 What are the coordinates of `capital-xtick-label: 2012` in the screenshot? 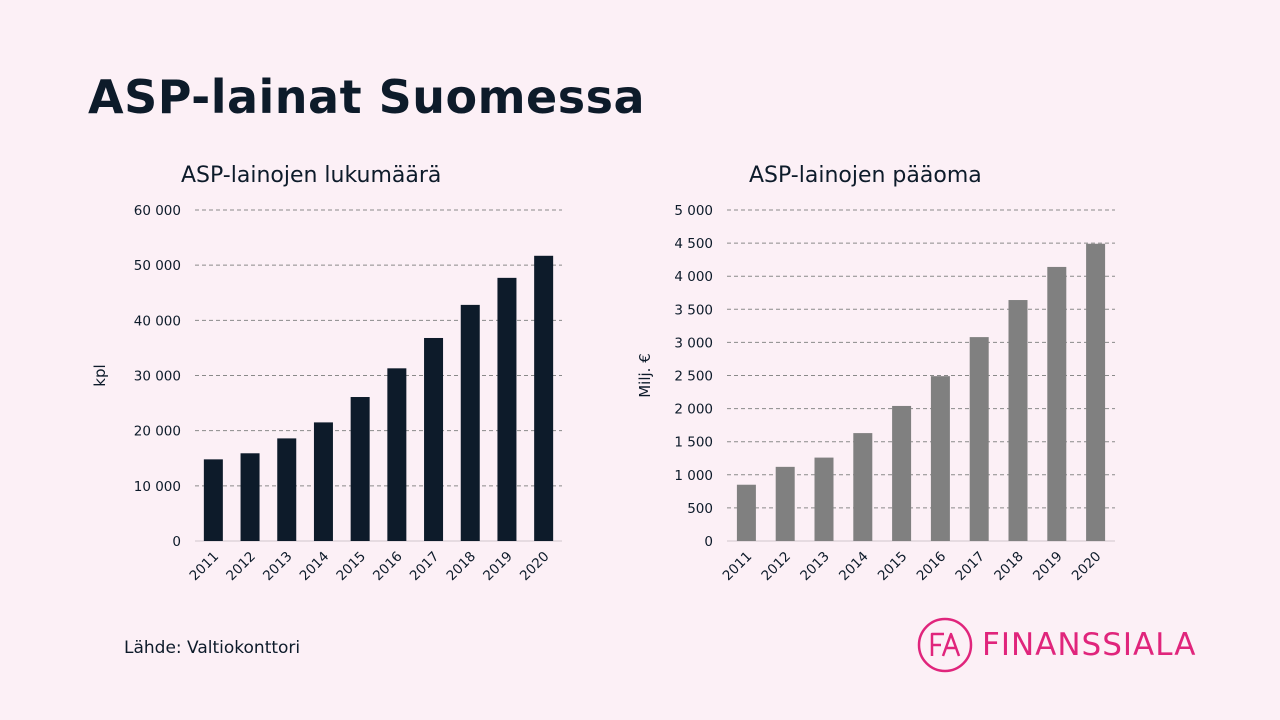 It's located at (776, 567).